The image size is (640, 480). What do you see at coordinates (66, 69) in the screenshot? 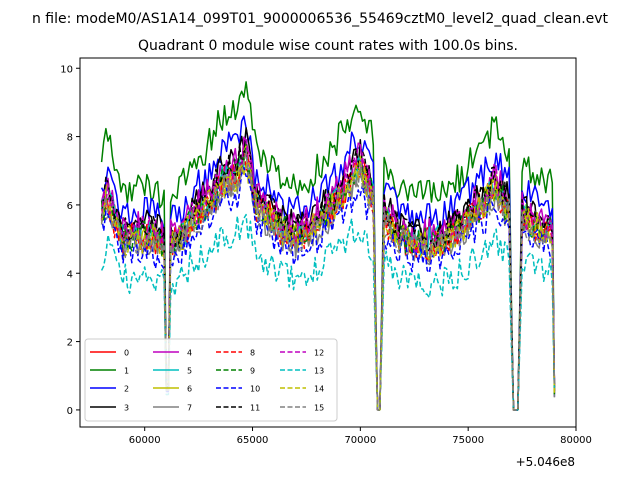
I see `y-tick-label: 10` at bounding box center [66, 69].